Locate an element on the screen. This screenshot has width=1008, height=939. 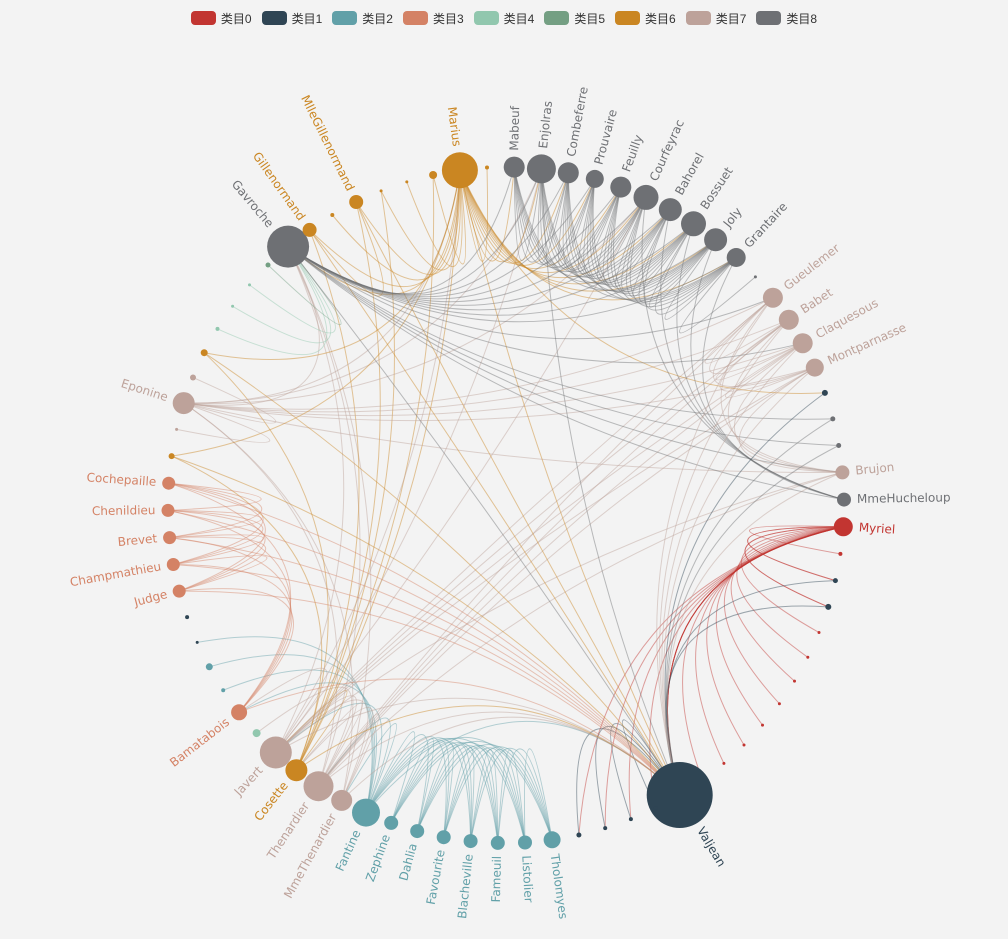
graph-node: Cochepaille is located at coordinates (131, 480).